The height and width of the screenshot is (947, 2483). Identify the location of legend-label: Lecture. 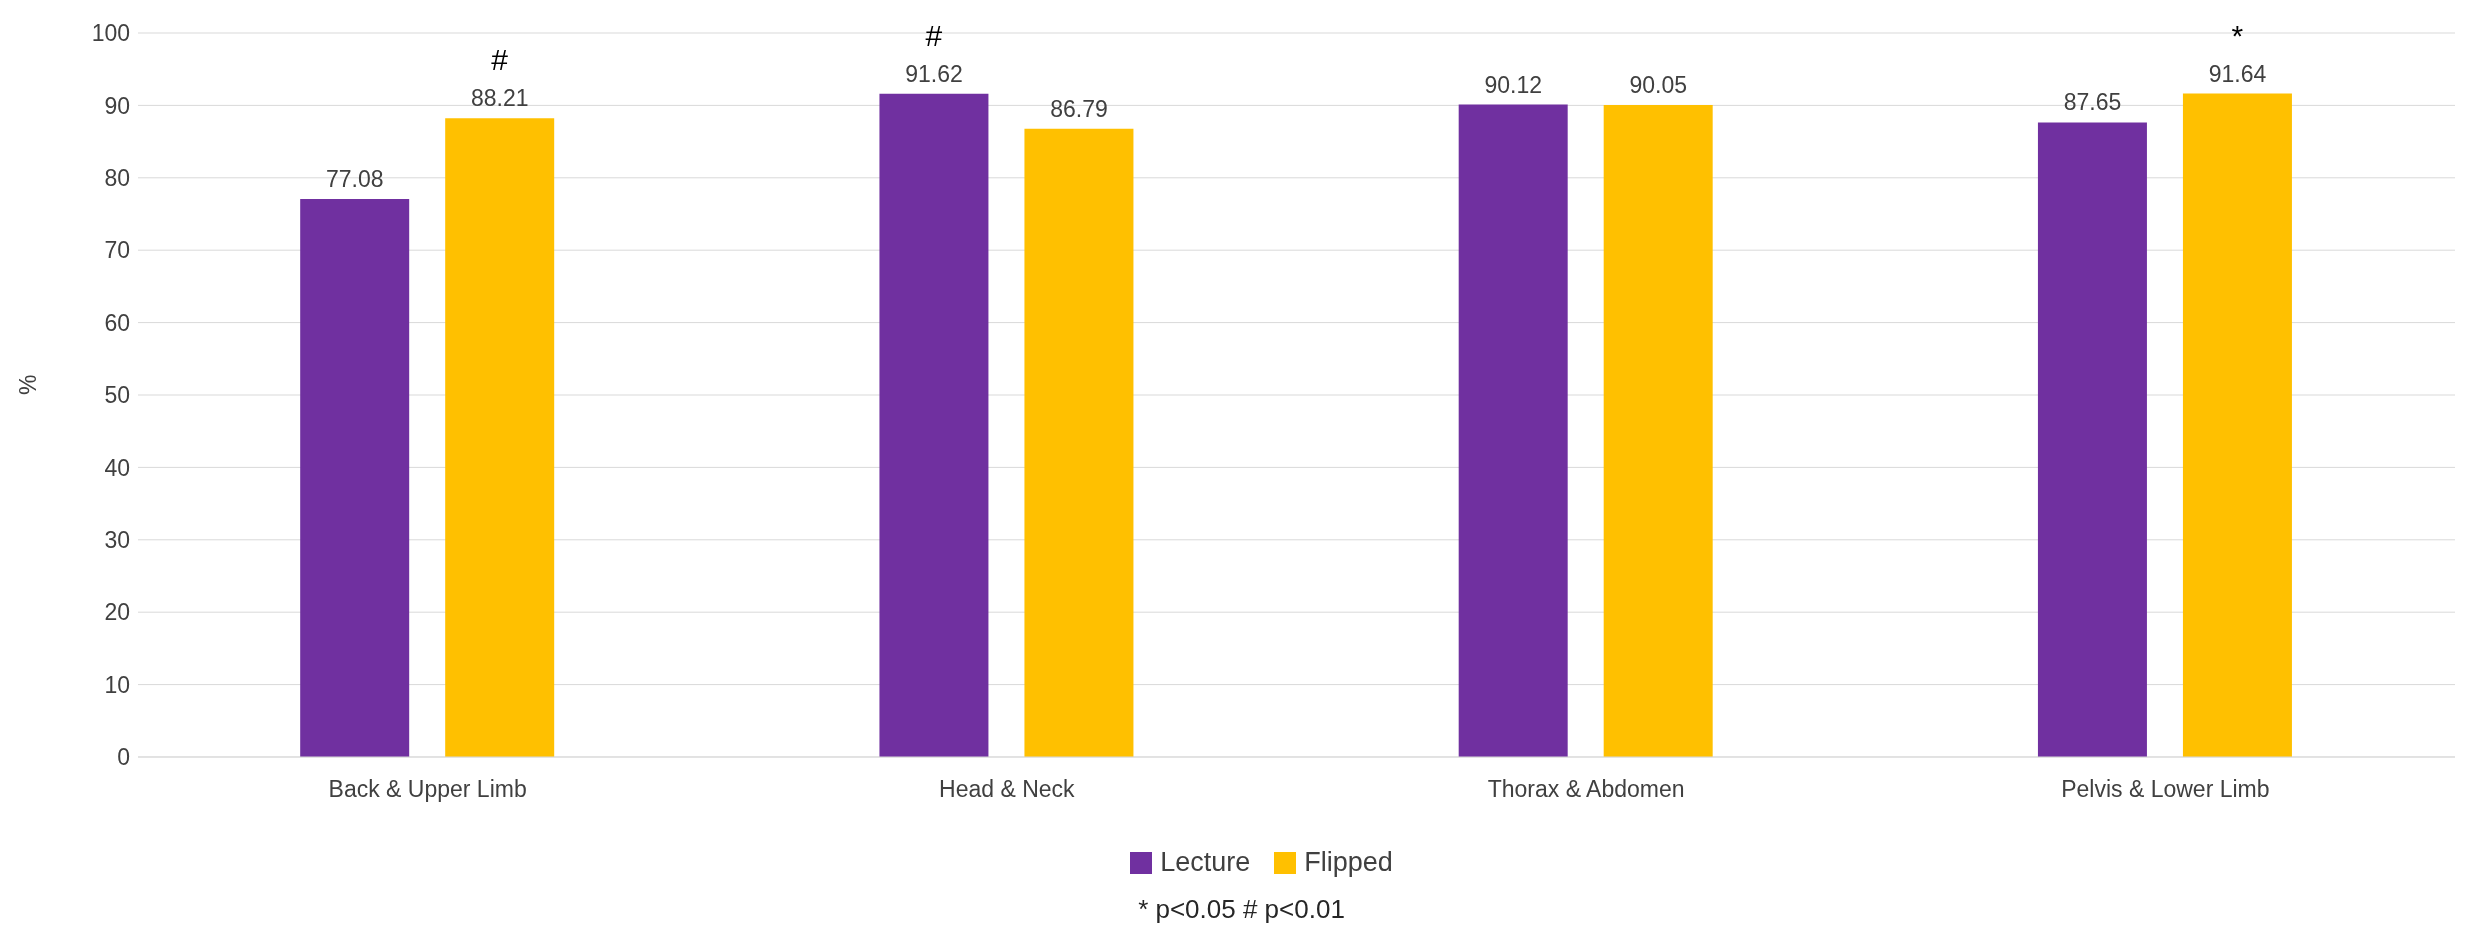
(1205, 862).